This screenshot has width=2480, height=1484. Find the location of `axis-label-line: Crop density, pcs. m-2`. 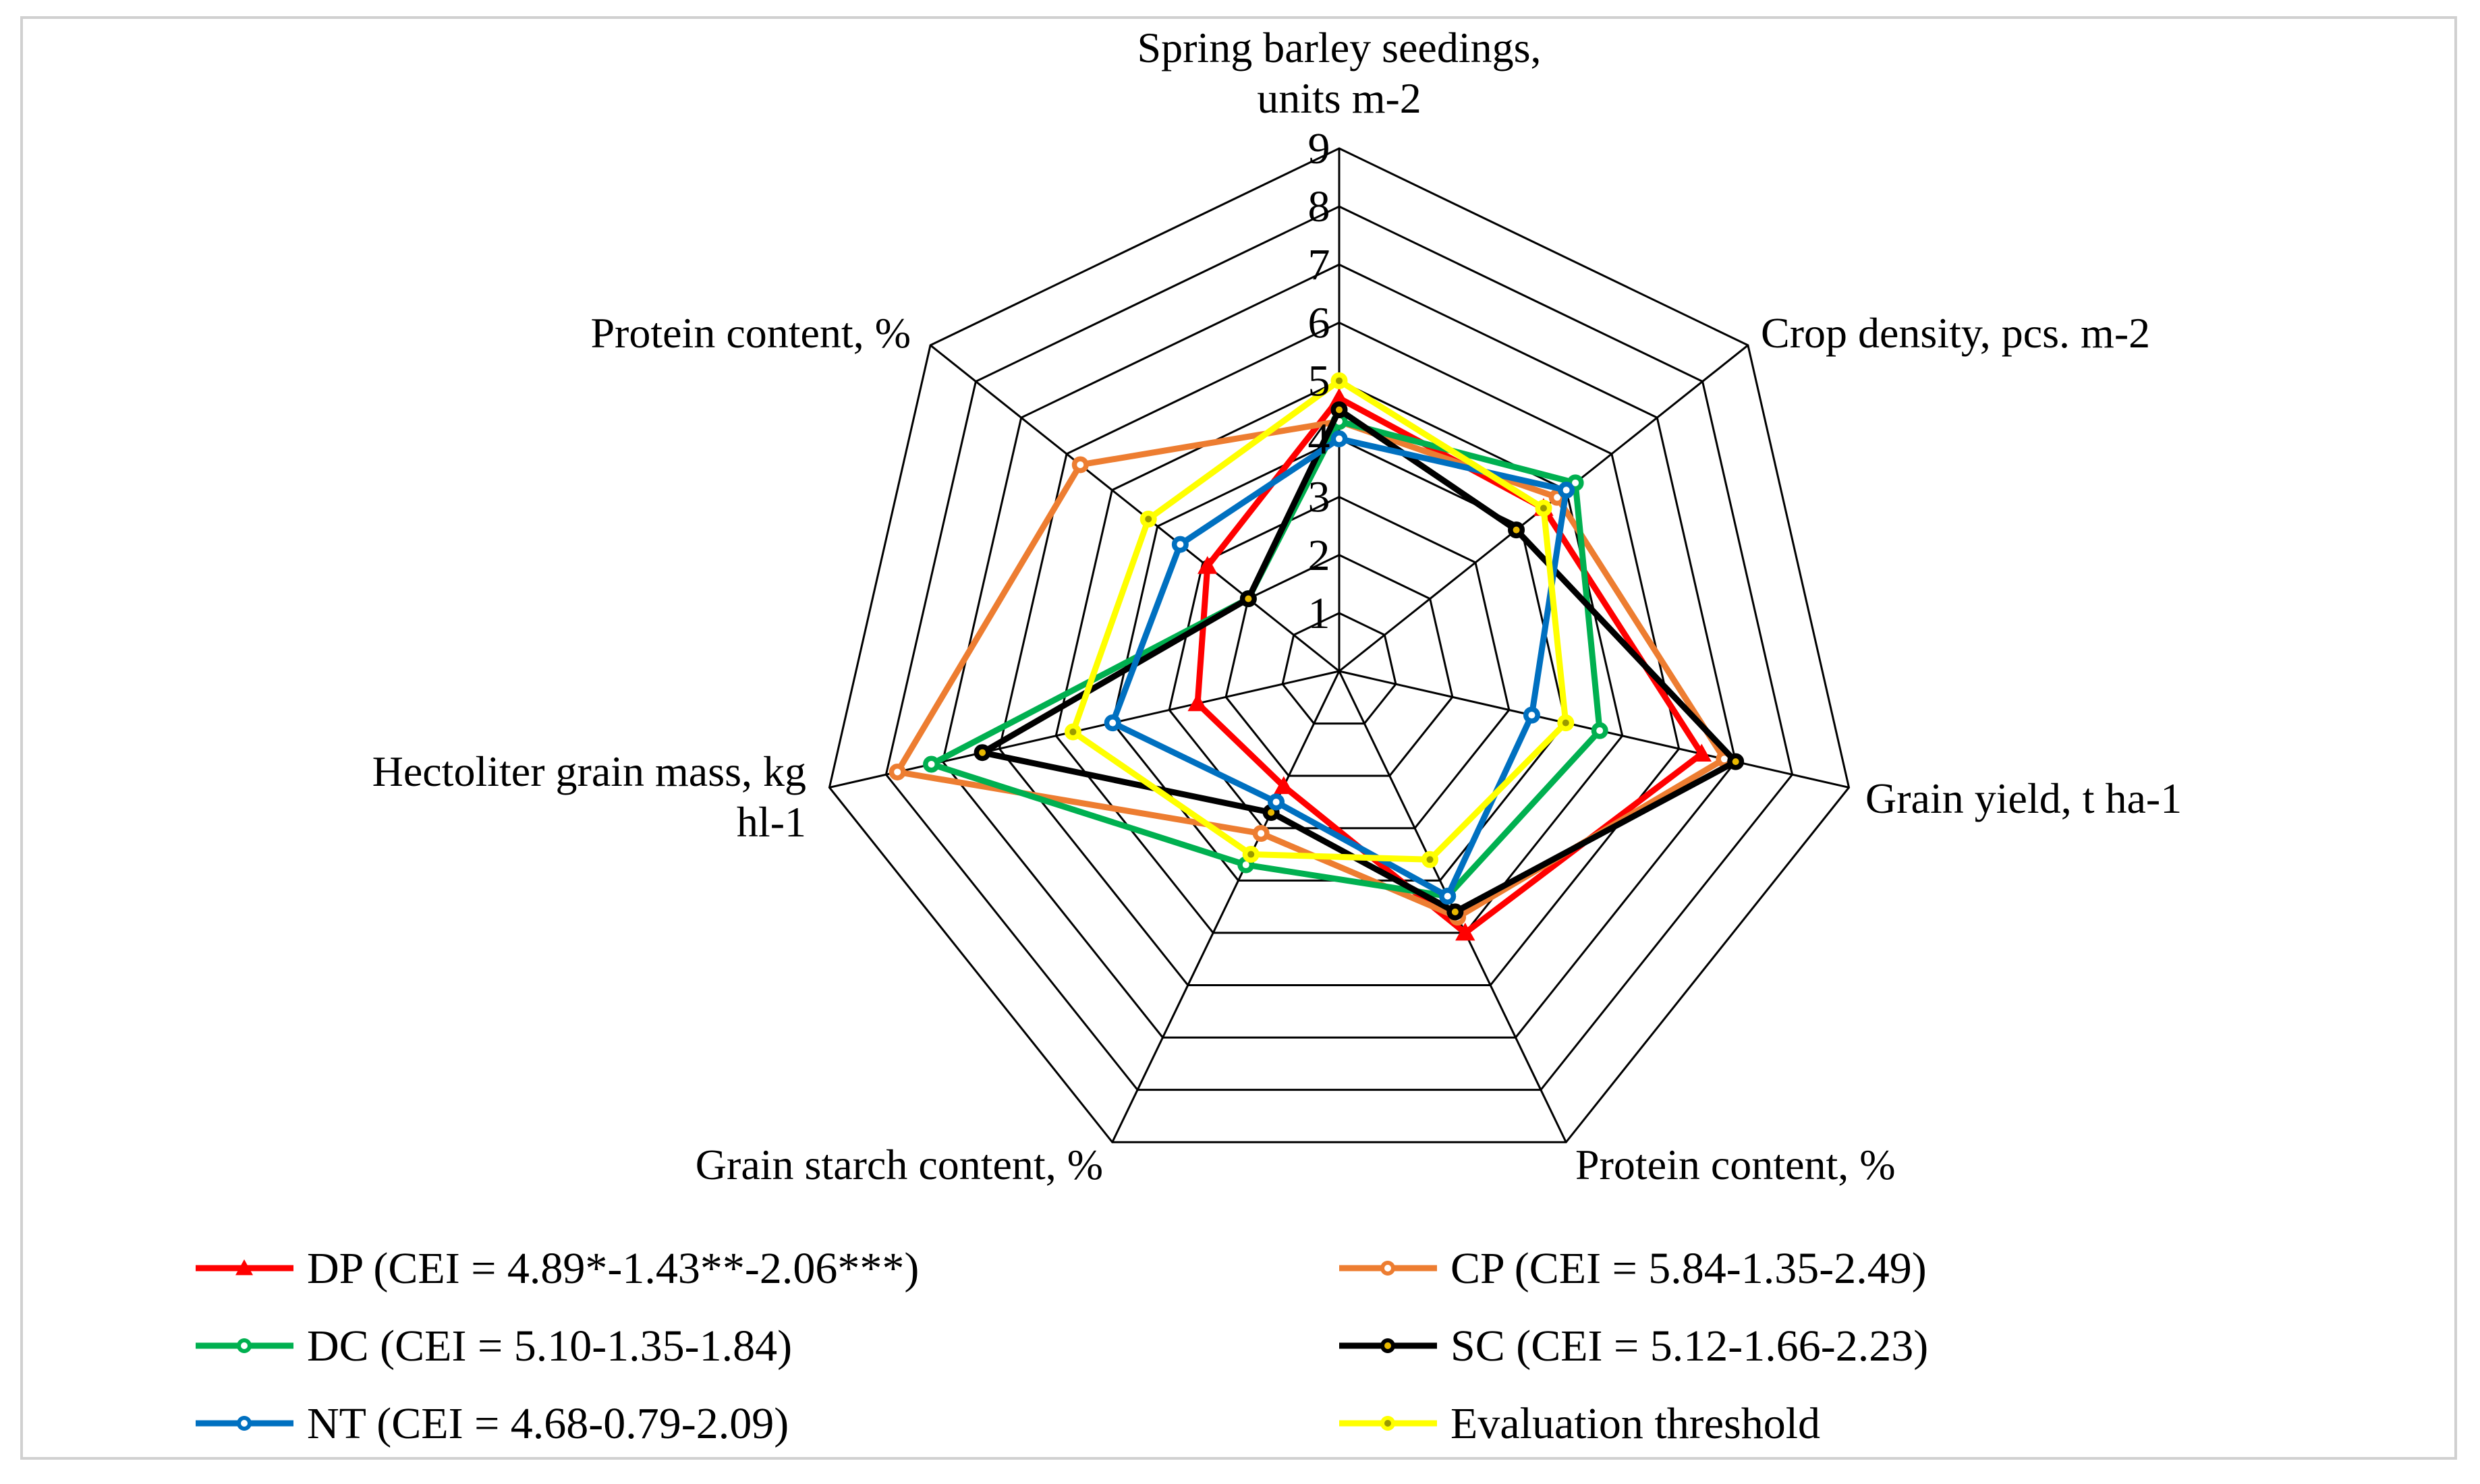

axis-label-line: Crop density, pcs. m-2 is located at coordinates (1955, 333).